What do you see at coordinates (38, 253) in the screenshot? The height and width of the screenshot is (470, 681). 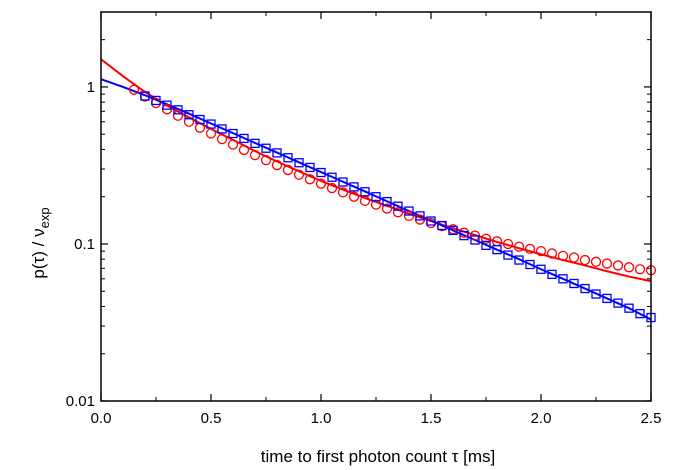 I see `y-axis-title-main: p(τ) / ν` at bounding box center [38, 253].